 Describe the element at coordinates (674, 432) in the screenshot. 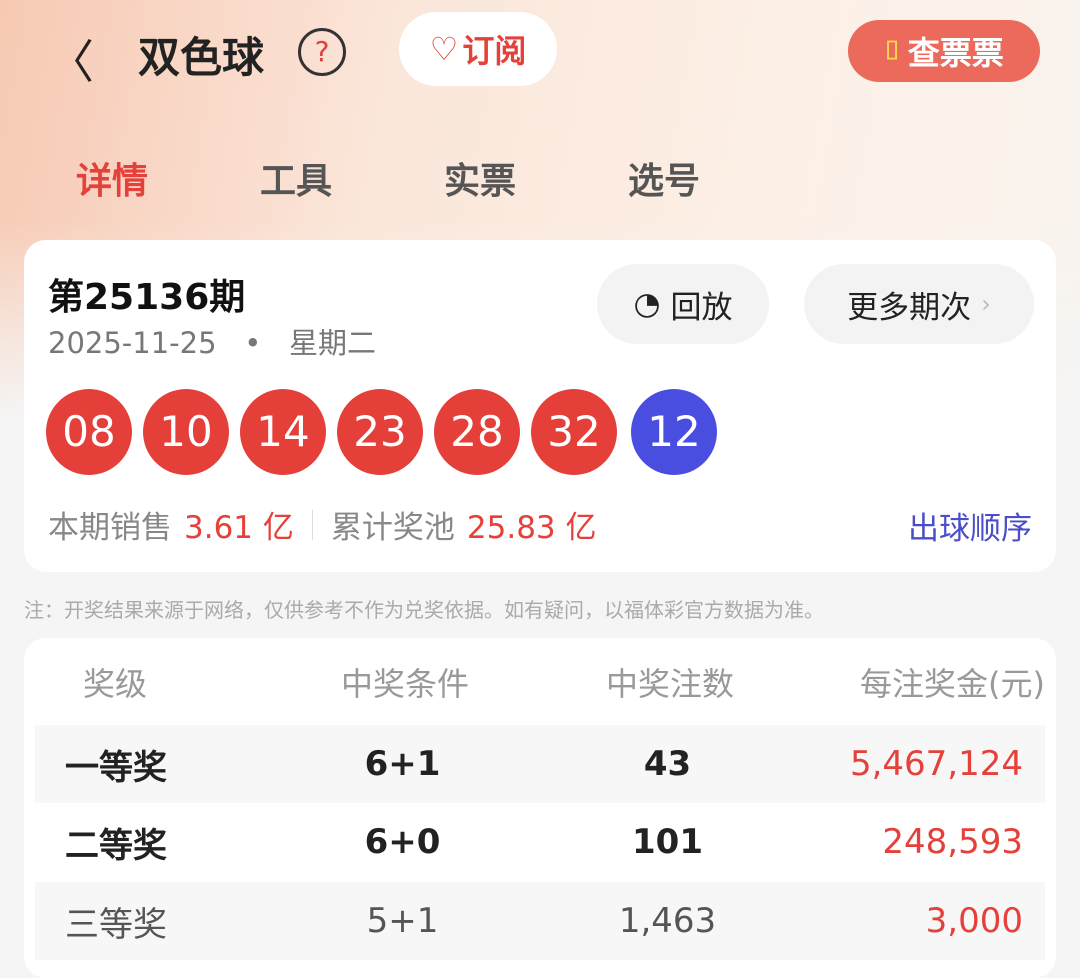

I see `blue-ball: 12` at that location.